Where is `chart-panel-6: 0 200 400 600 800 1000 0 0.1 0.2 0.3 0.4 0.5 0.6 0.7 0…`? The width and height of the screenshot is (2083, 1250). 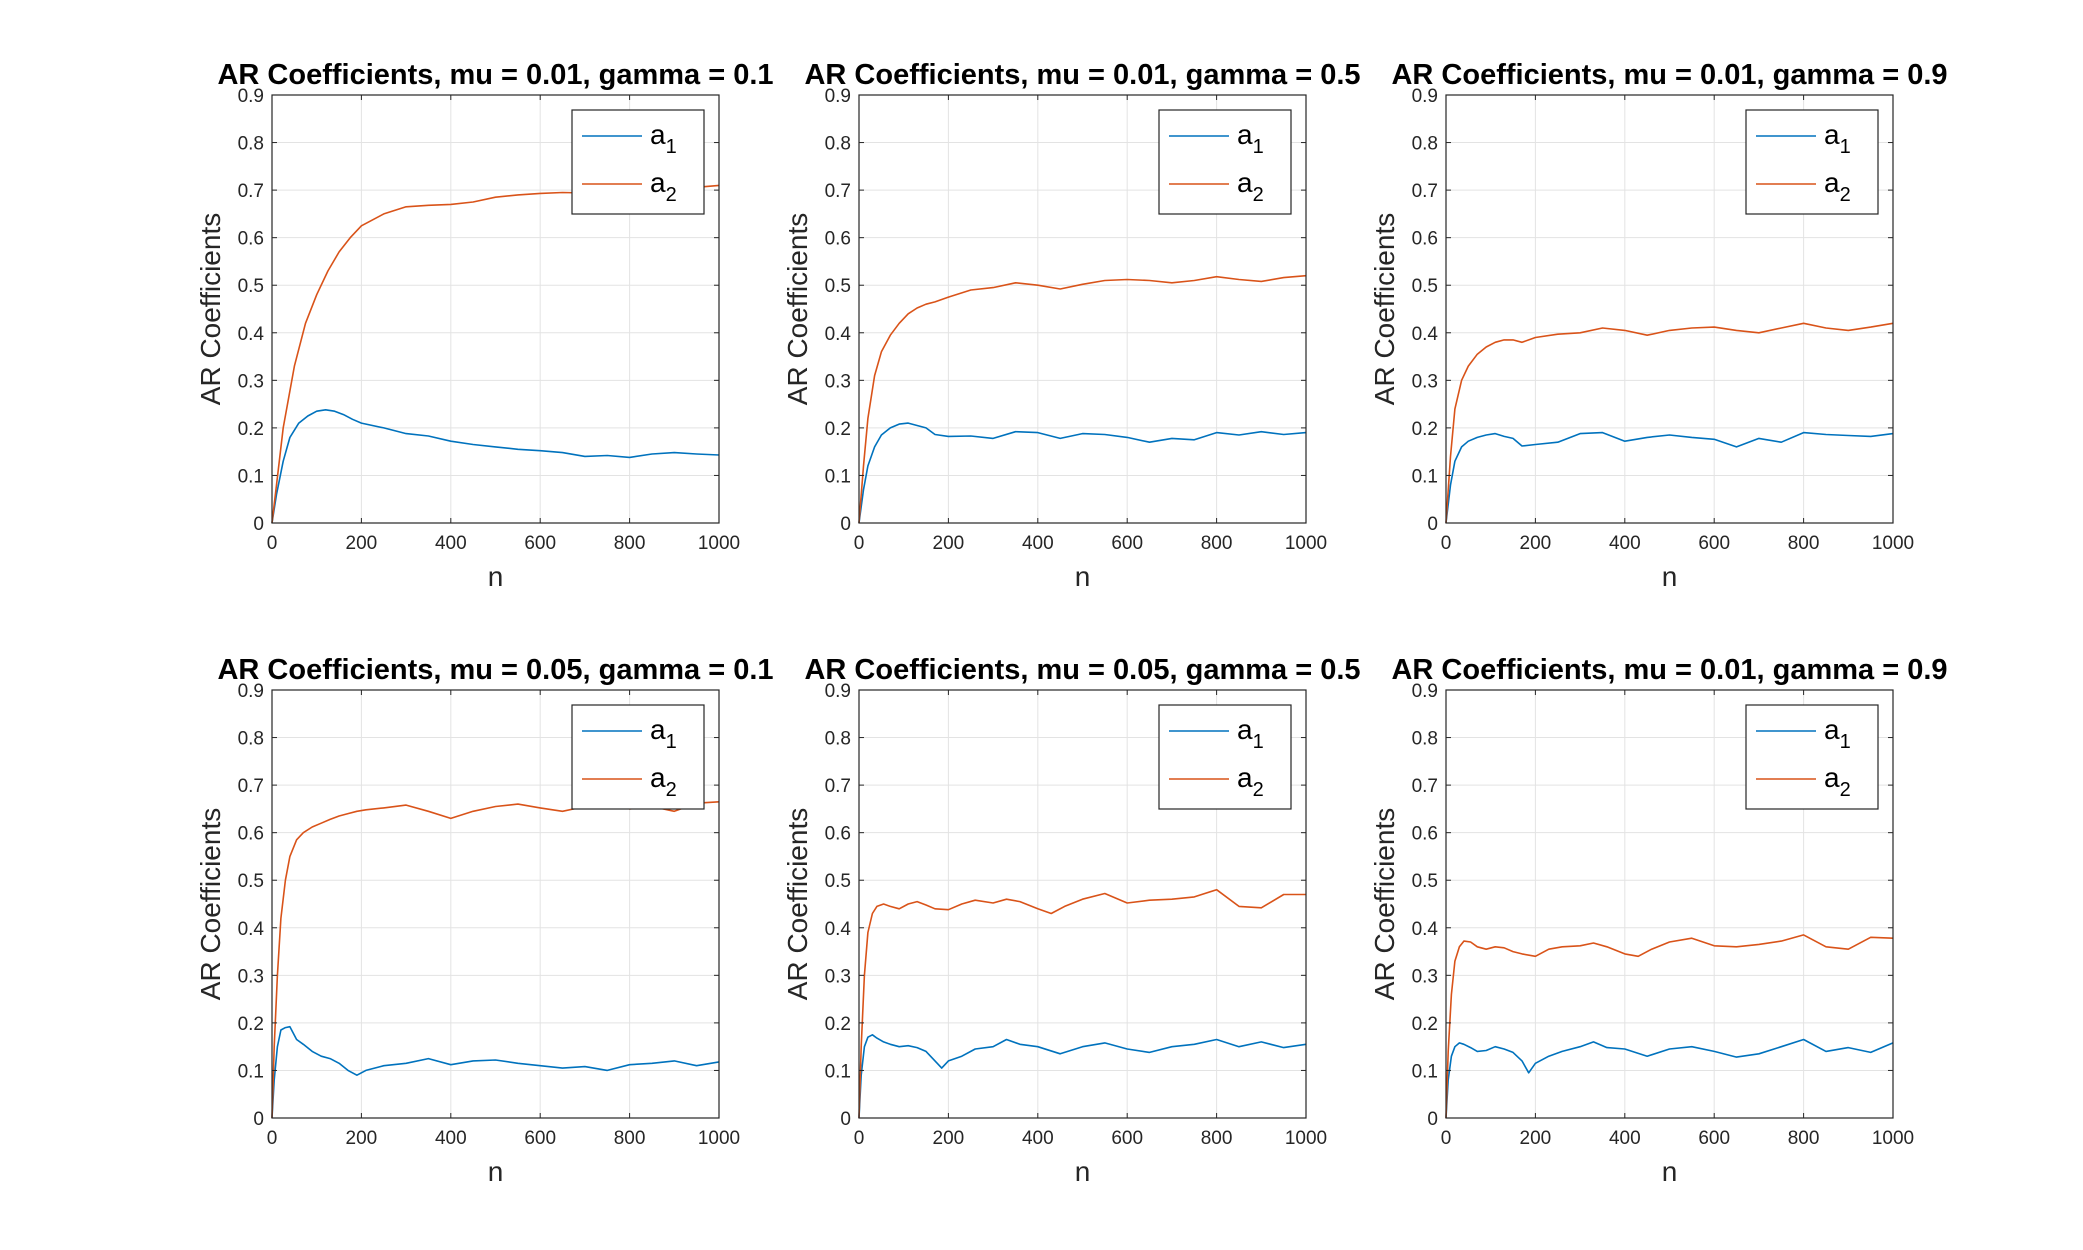
chart-panel-6: 0 200 400 600 800 1000 0 0.1 0.2 0.3 0.4 0.5 0.6 0.7 0… is located at coordinates (1658, 920).